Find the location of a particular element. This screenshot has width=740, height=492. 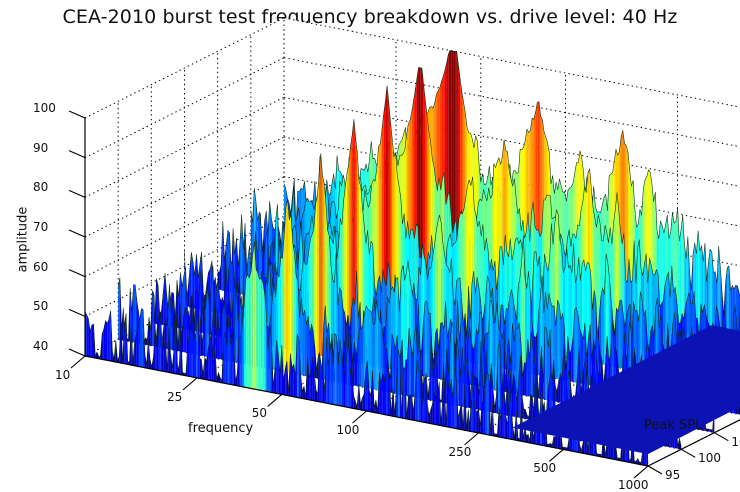

y-tick-label: 60 is located at coordinates (40, 267).